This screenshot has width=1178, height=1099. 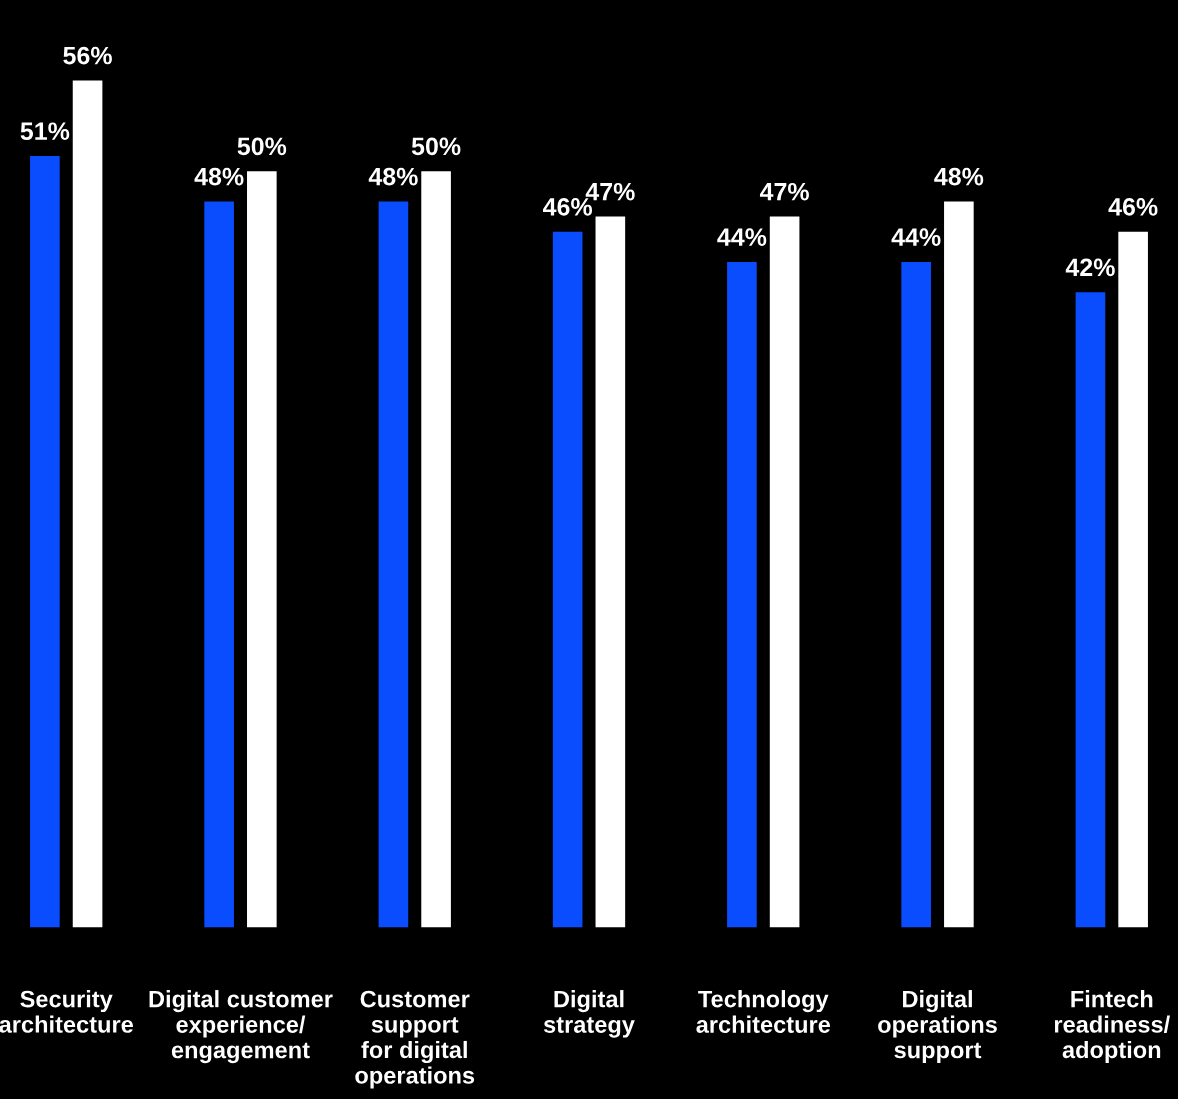 I want to click on x-tick-label: Fintech readiness/ adoption, so click(x=1112, y=1026).